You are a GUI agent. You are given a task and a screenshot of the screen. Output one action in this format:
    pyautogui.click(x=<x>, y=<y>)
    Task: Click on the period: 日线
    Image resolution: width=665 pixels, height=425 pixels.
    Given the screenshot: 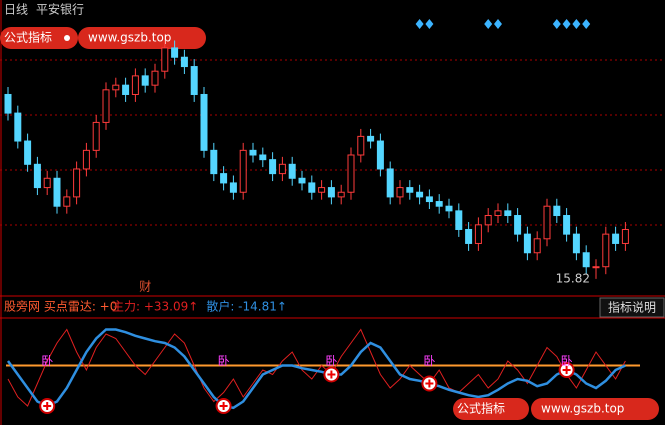 What is the action you would take?
    pyautogui.click(x=16, y=10)
    